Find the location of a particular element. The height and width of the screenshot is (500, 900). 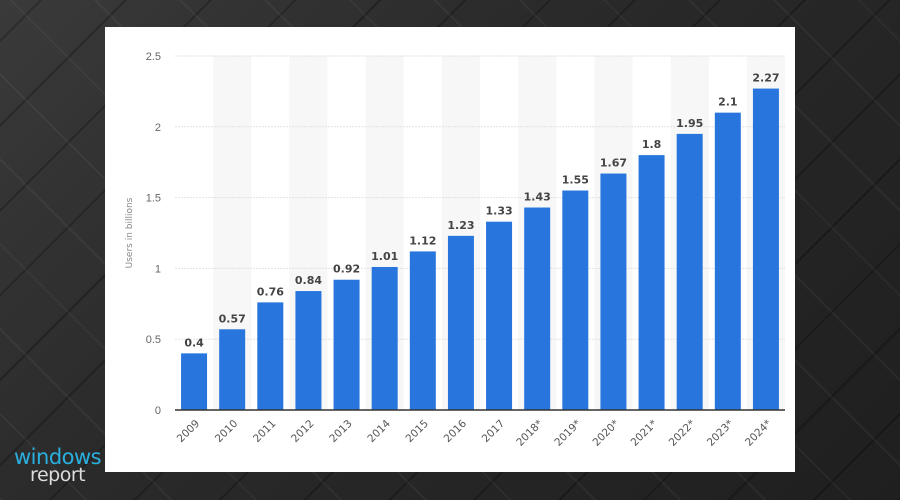

data-label: 2.1 is located at coordinates (728, 102).